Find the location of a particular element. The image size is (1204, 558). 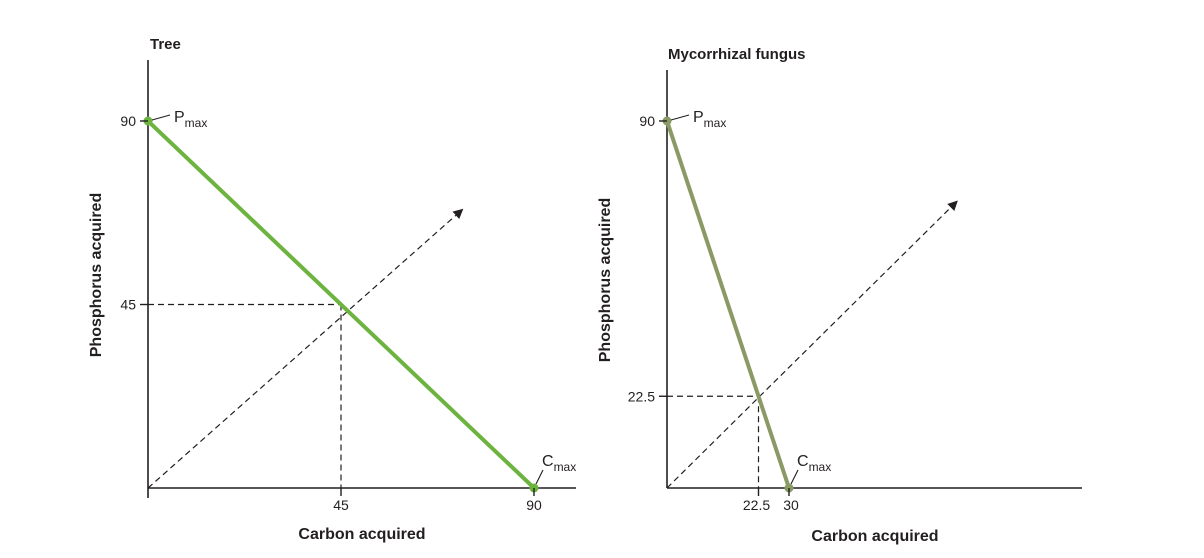

x-tick-label: 22.5 is located at coordinates (756, 505).